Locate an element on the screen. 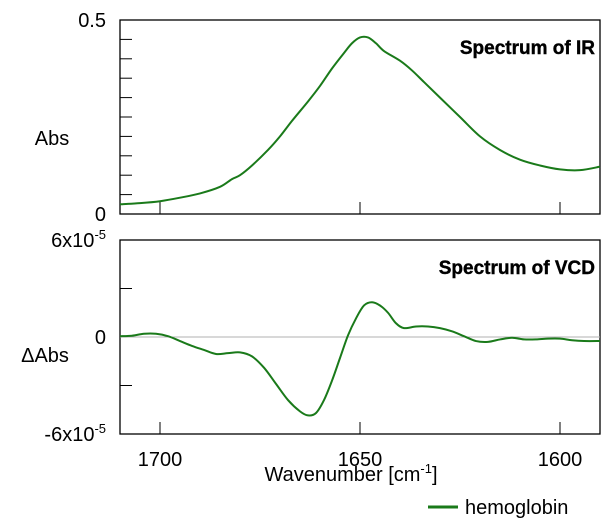 The image size is (607, 520). vcd-y-tick-label-base-1: 0 is located at coordinates (100, 338).